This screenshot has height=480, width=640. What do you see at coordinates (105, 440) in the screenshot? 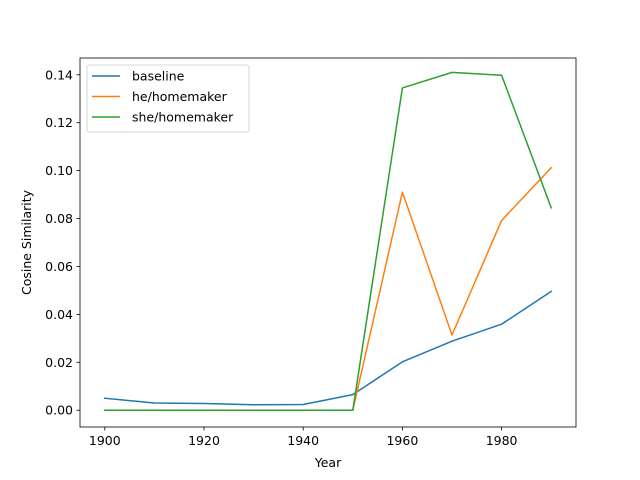
I see `x-tick-label: 1900` at bounding box center [105, 440].